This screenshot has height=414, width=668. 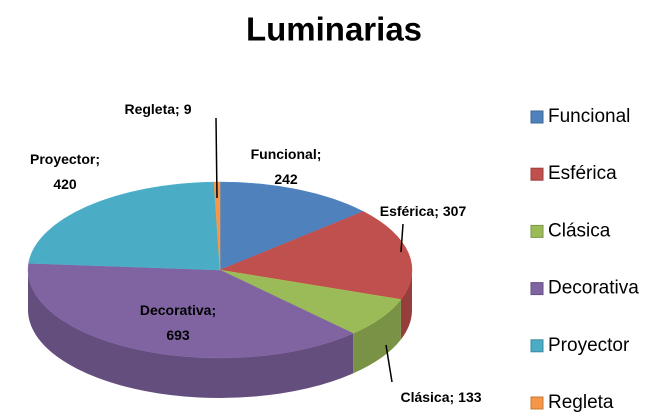 What do you see at coordinates (581, 402) in the screenshot?
I see `legend-label: Regleta` at bounding box center [581, 402].